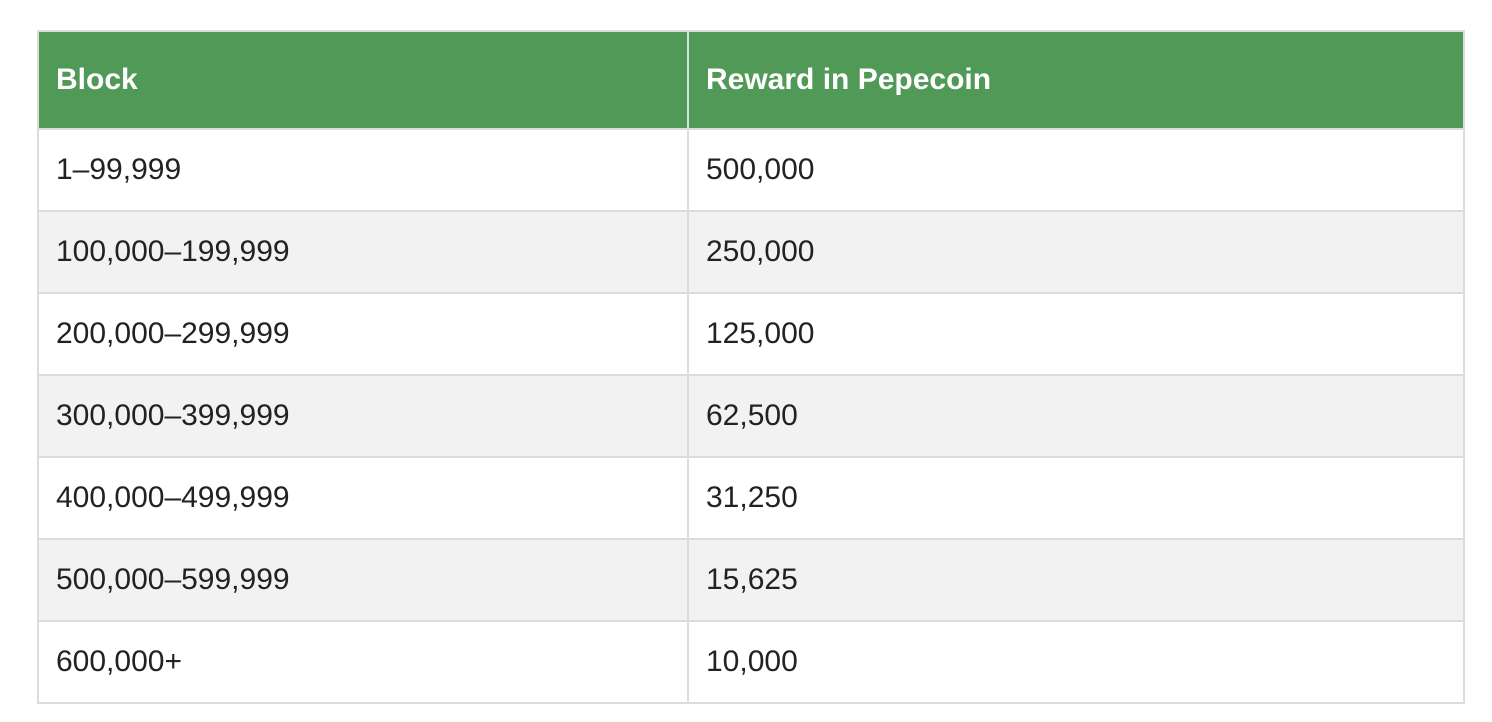 The height and width of the screenshot is (722, 1492). What do you see at coordinates (1076, 80) in the screenshot?
I see `header-reward: Reward in Pepecoin` at bounding box center [1076, 80].